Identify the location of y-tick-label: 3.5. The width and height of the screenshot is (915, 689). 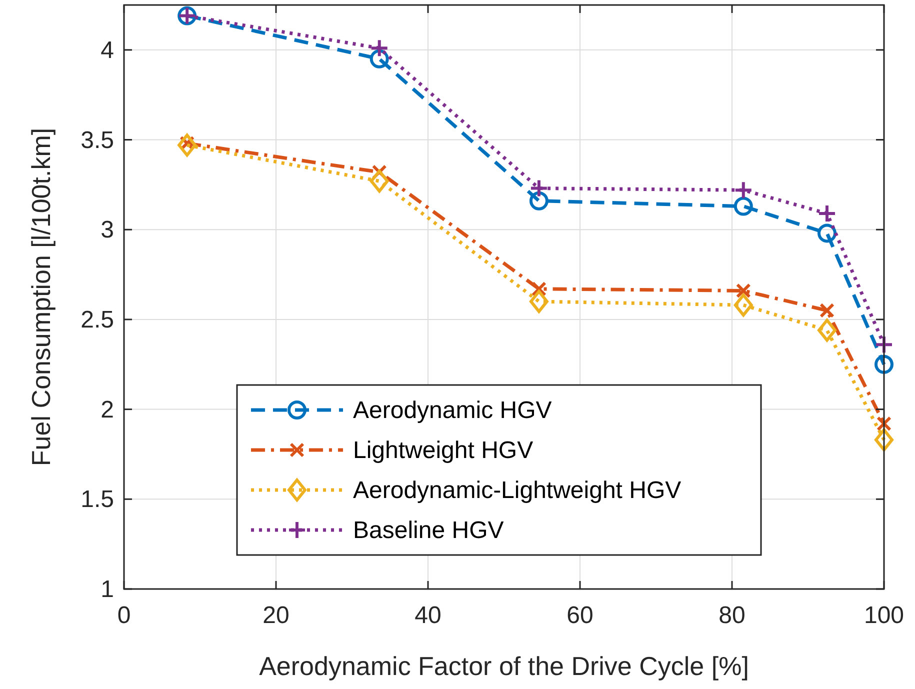
(97, 140).